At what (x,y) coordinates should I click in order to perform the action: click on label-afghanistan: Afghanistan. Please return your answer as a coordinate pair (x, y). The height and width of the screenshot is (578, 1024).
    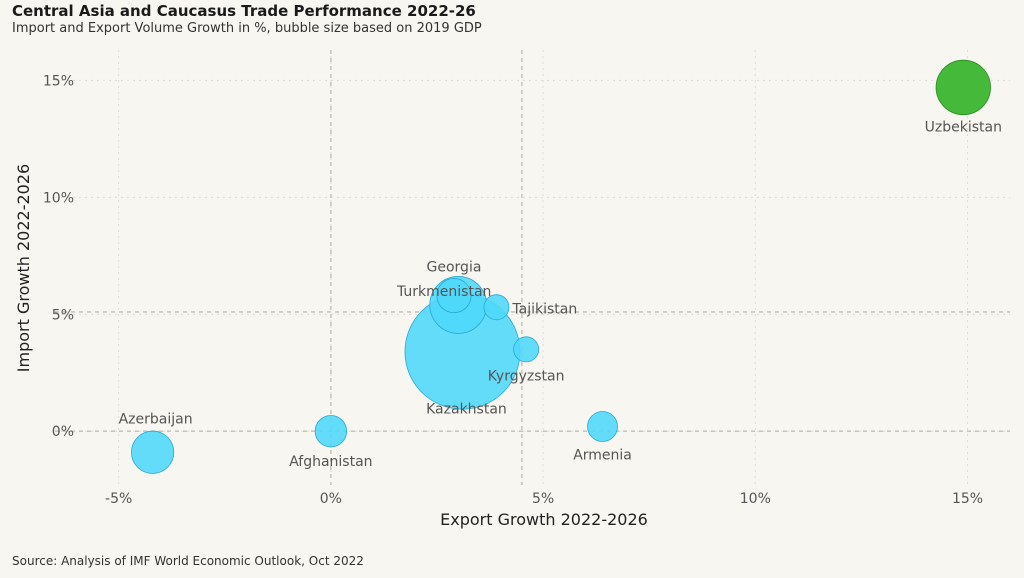
    Looking at the image, I should click on (330, 462).